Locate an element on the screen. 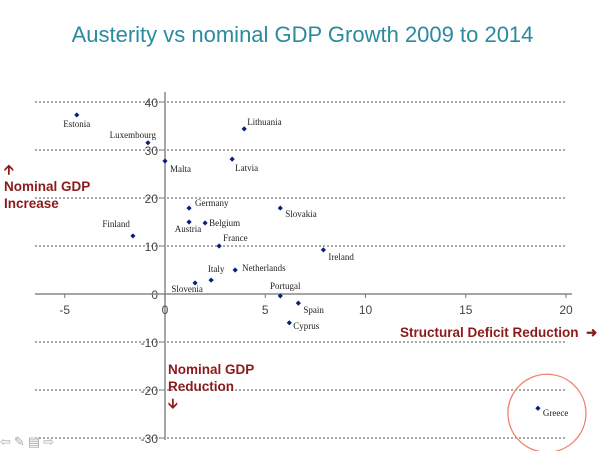 This screenshot has width=605, height=451. point-label: Portugal is located at coordinates (285, 286).